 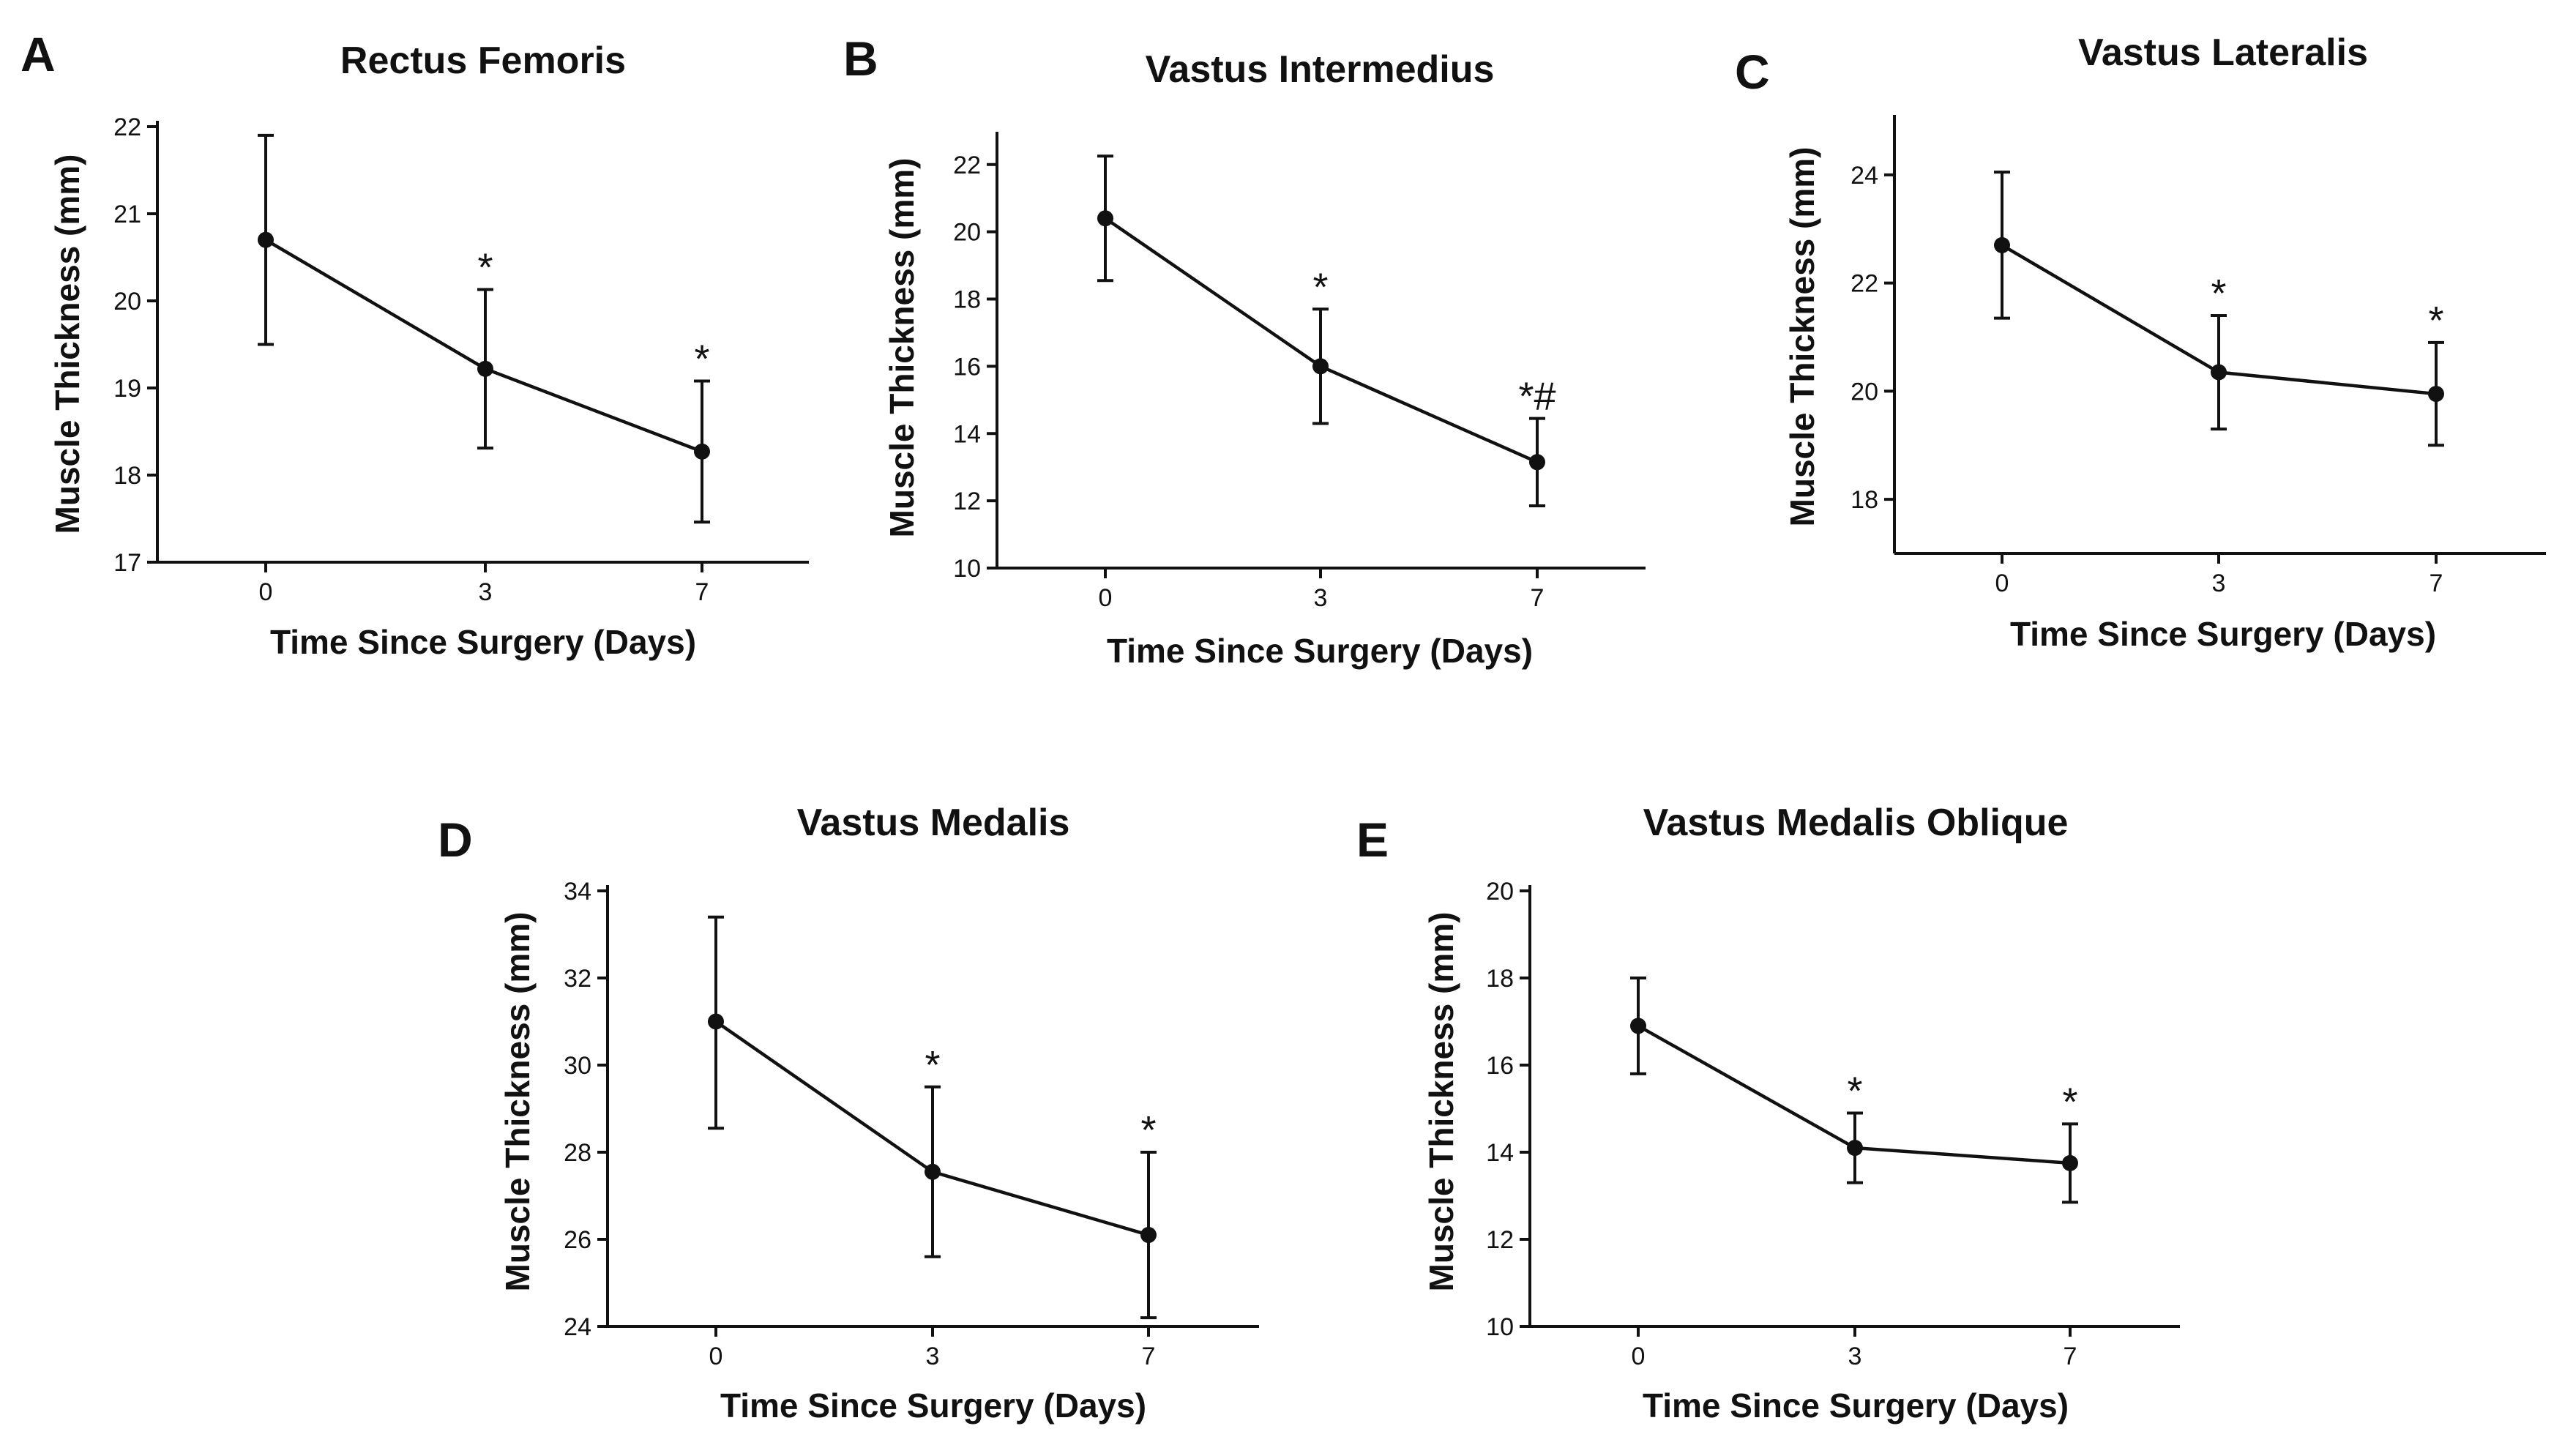 What do you see at coordinates (127, 563) in the screenshot?
I see `y-tick-label: 17` at bounding box center [127, 563].